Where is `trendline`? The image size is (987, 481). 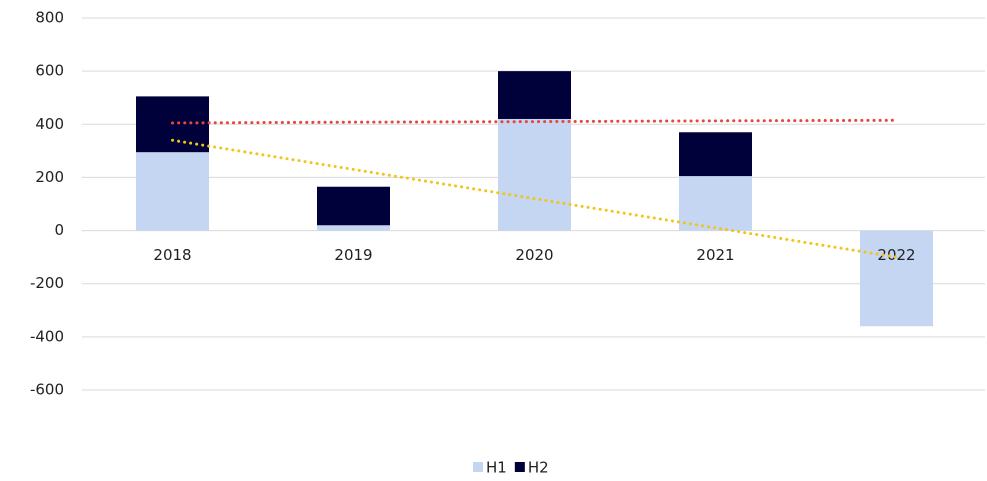 trendline is located at coordinates (534, 121).